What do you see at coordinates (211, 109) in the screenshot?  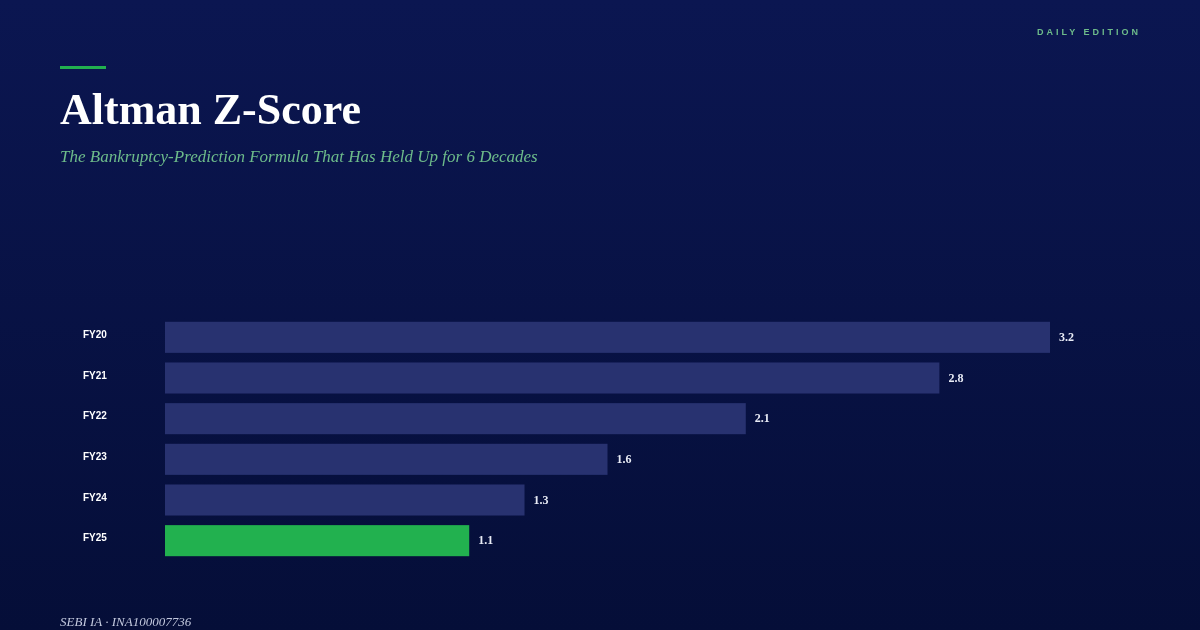 I see `chart-title: Altman Z-Score` at bounding box center [211, 109].